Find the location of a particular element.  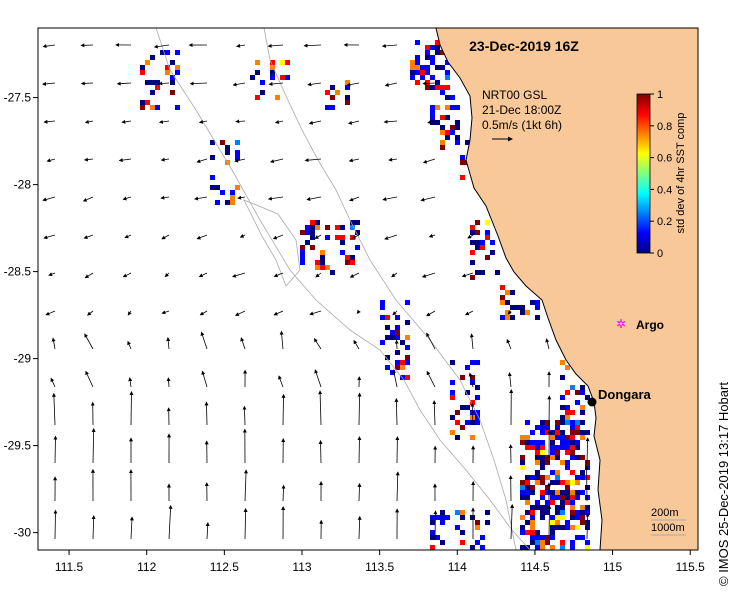

y-tick-label: -29.5 is located at coordinates (18, 446).